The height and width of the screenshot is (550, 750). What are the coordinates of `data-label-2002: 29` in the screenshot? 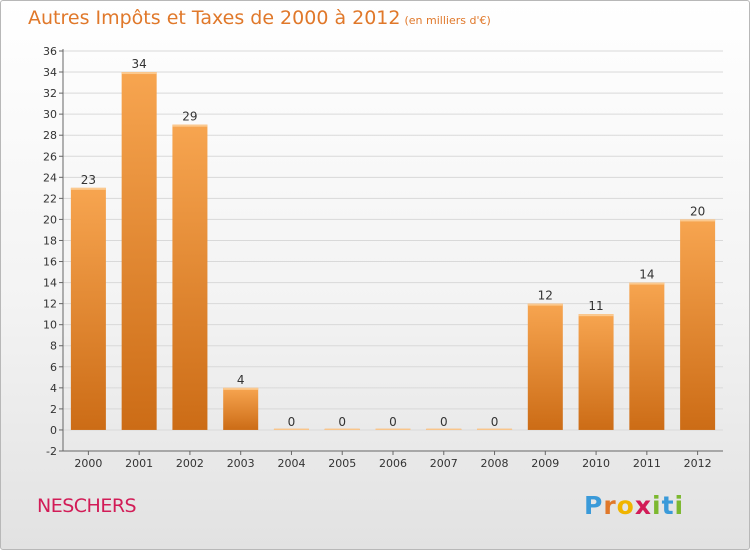 It's located at (189, 117).